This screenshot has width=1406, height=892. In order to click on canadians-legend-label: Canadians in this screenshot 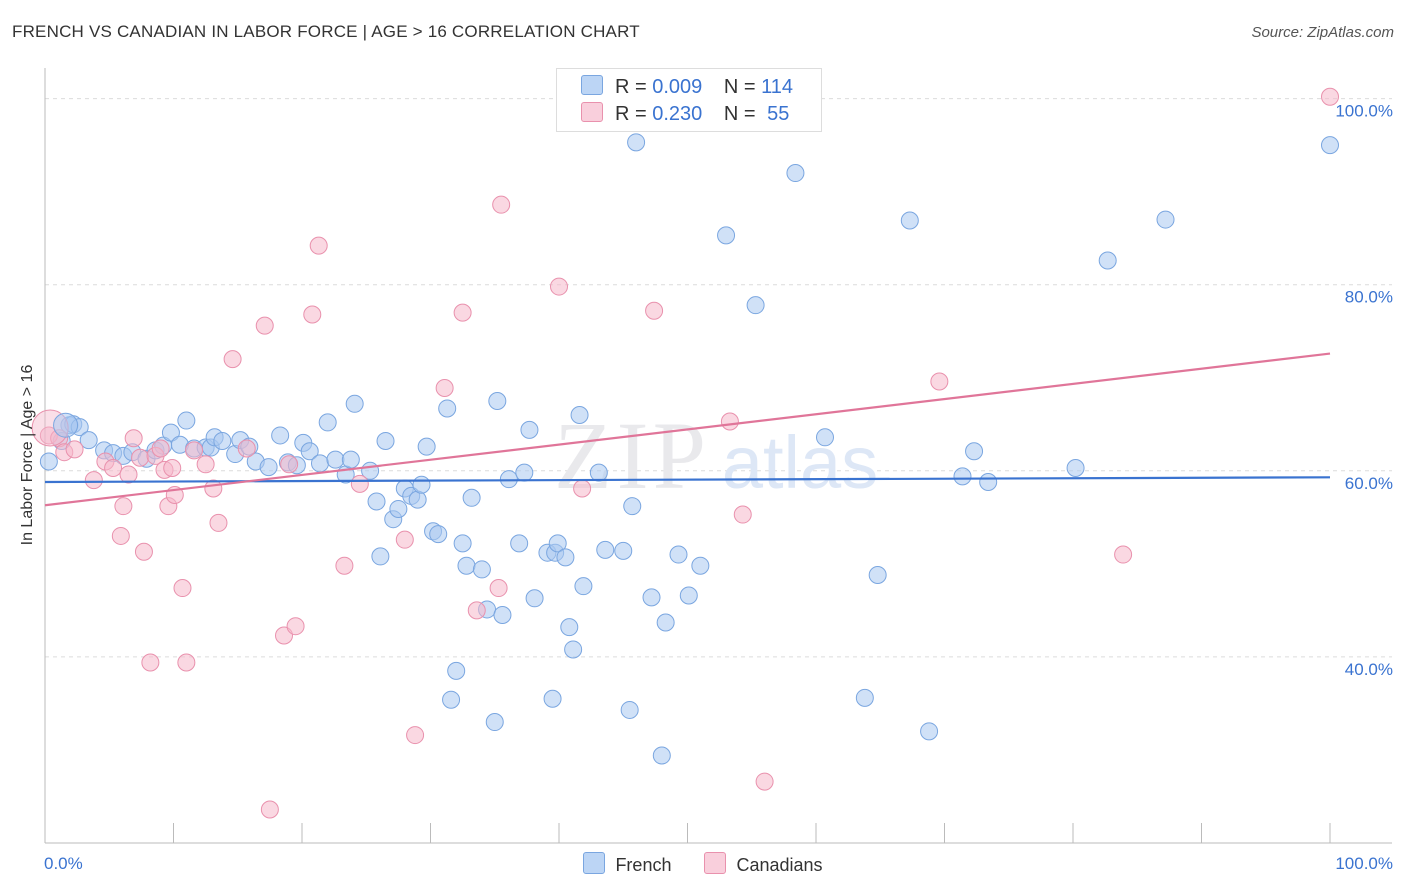, I will do `click(779, 865)`.